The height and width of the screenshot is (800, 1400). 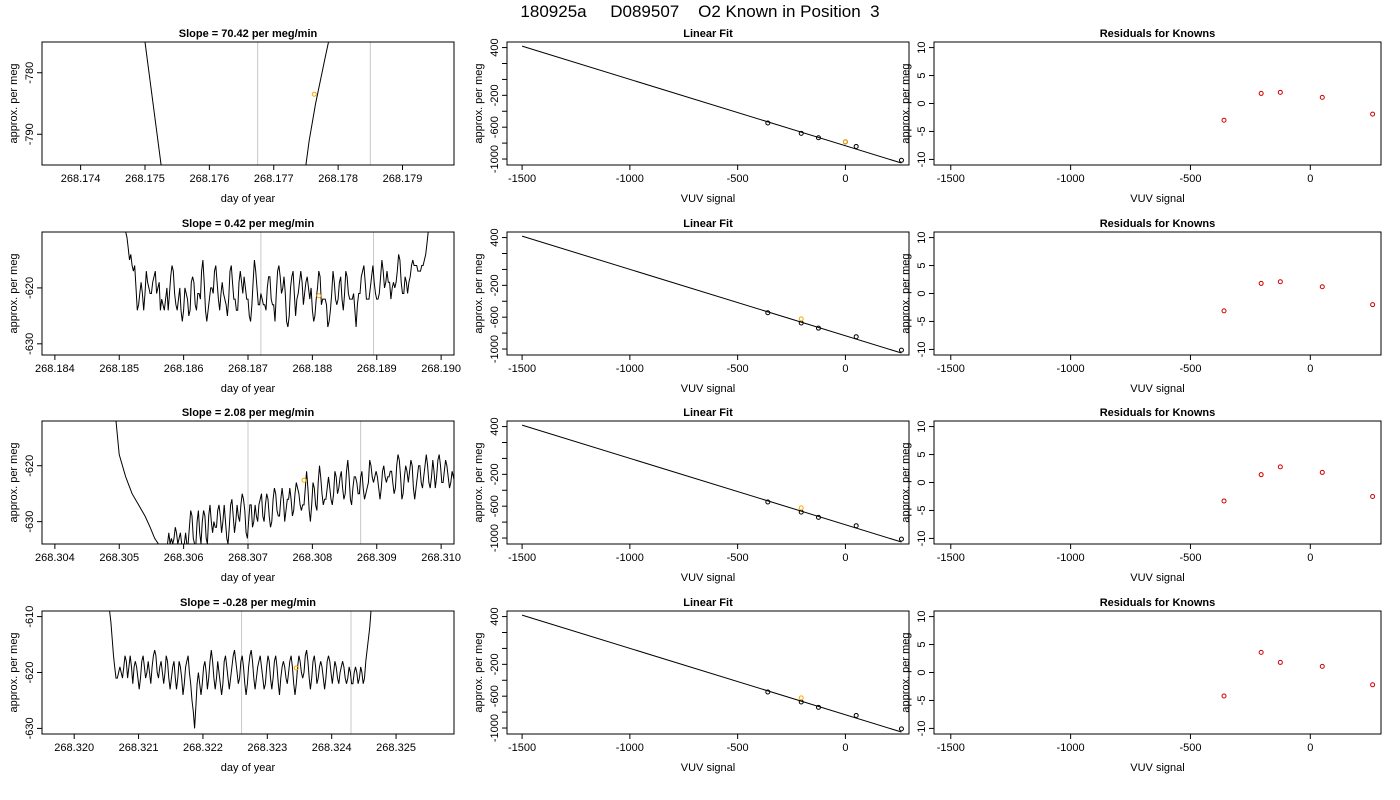 What do you see at coordinates (119, 369) in the screenshot?
I see `x-tick-label: 268.185` at bounding box center [119, 369].